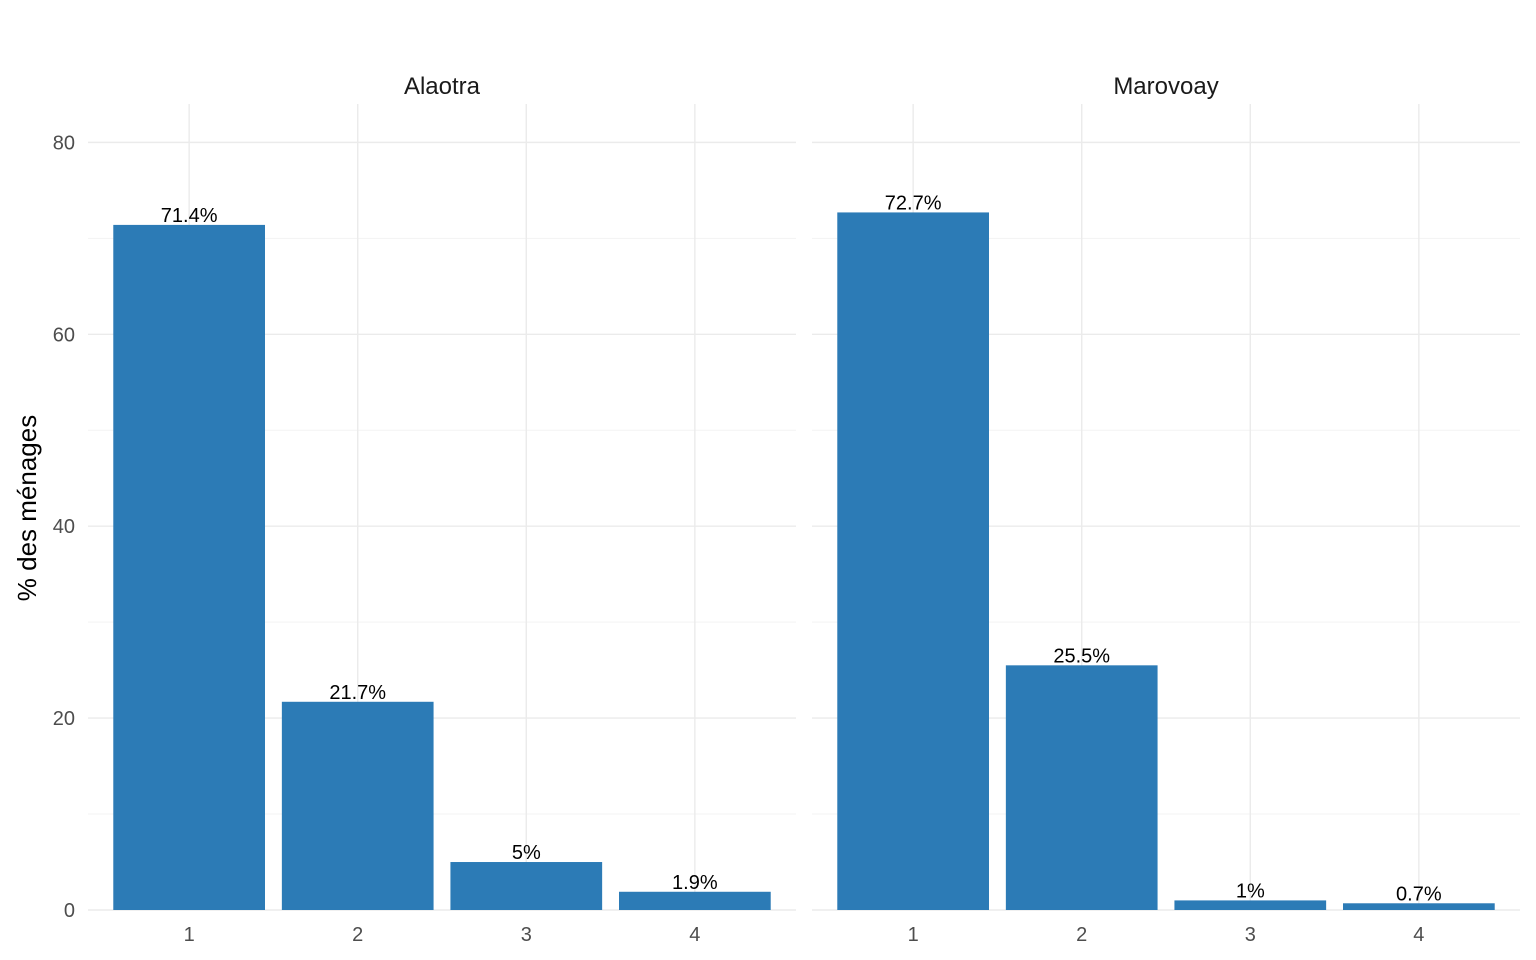  What do you see at coordinates (64, 719) in the screenshot?
I see `y-tick-label: 20` at bounding box center [64, 719].